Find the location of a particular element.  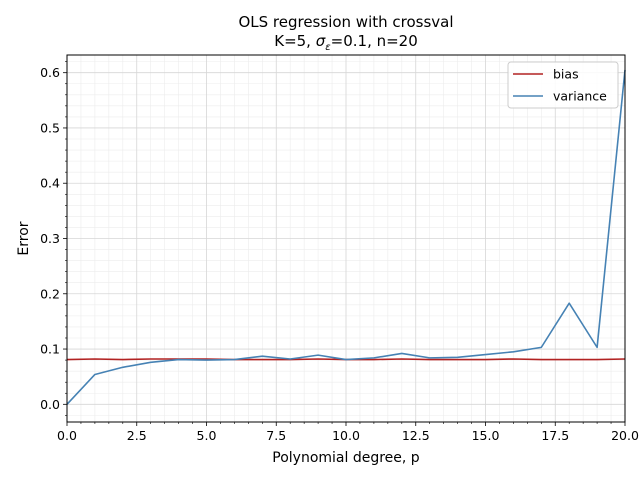

x-tick-label: 5.0 is located at coordinates (207, 435).